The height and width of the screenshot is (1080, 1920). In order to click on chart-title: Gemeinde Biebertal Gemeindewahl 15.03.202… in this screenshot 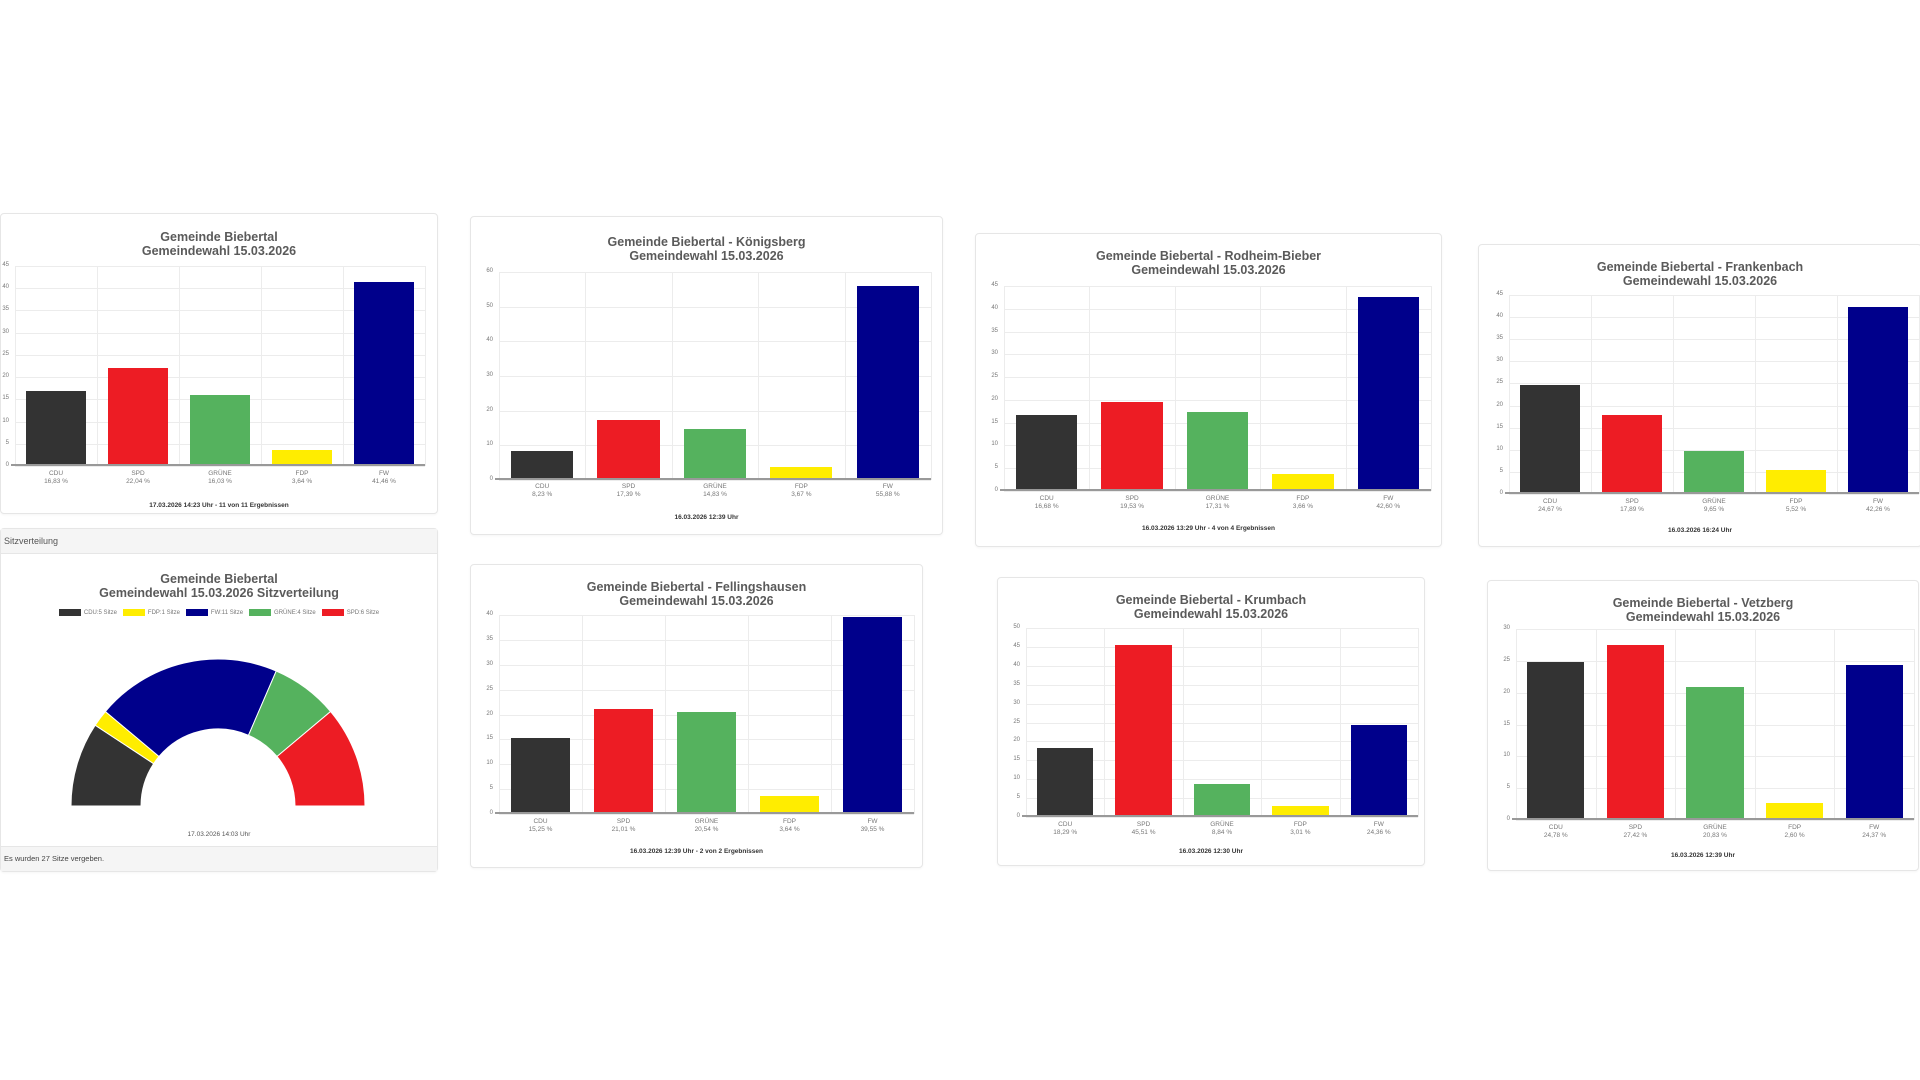, I will do `click(219, 244)`.